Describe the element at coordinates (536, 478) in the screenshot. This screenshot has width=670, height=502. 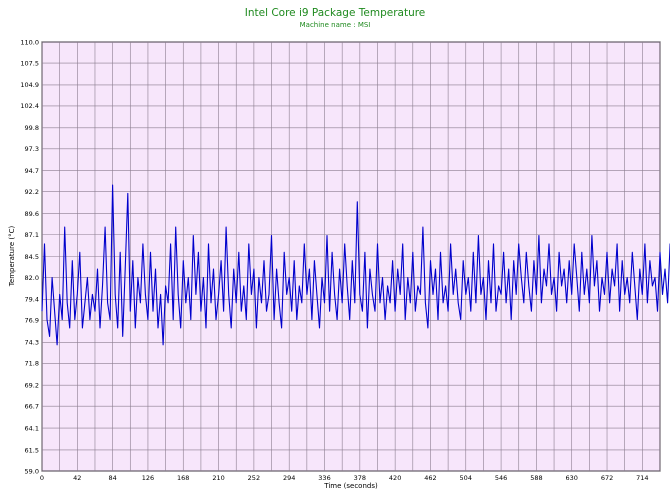
I see `x-tick-label: 588` at that location.